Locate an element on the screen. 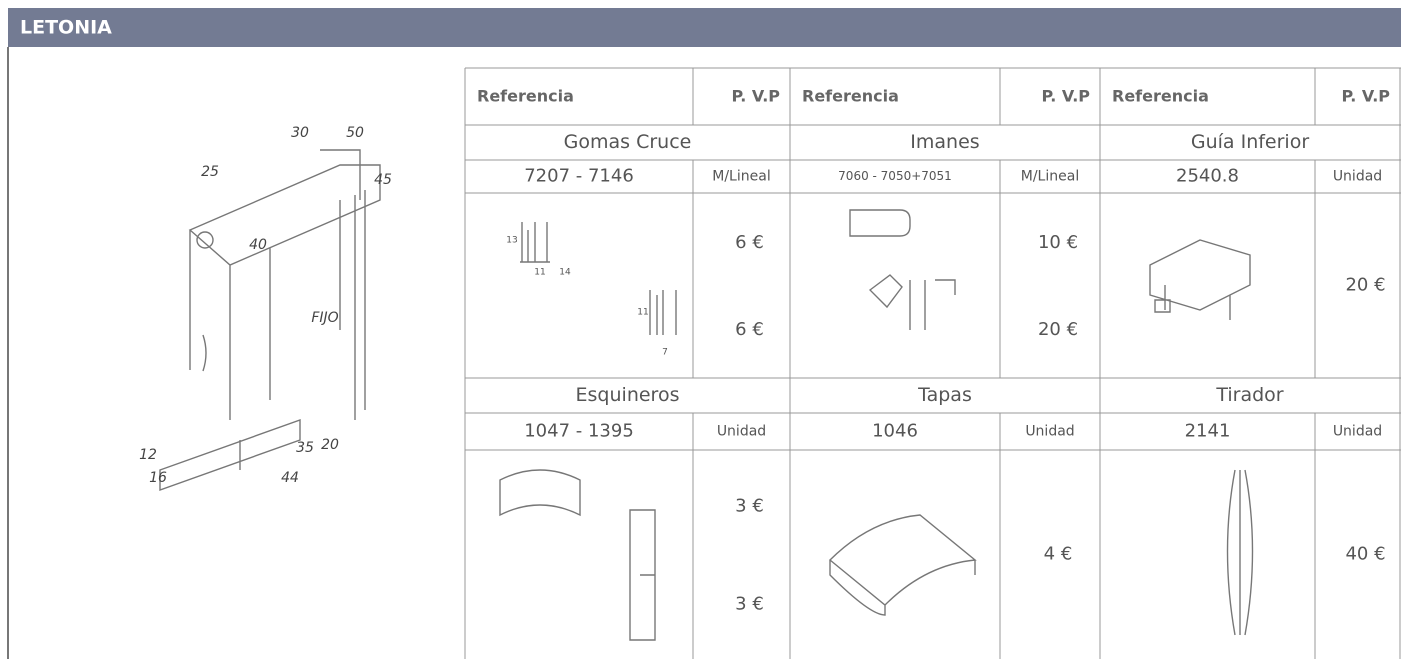 This screenshot has height=659, width=1401. door-drawing is located at coordinates (270, 320).